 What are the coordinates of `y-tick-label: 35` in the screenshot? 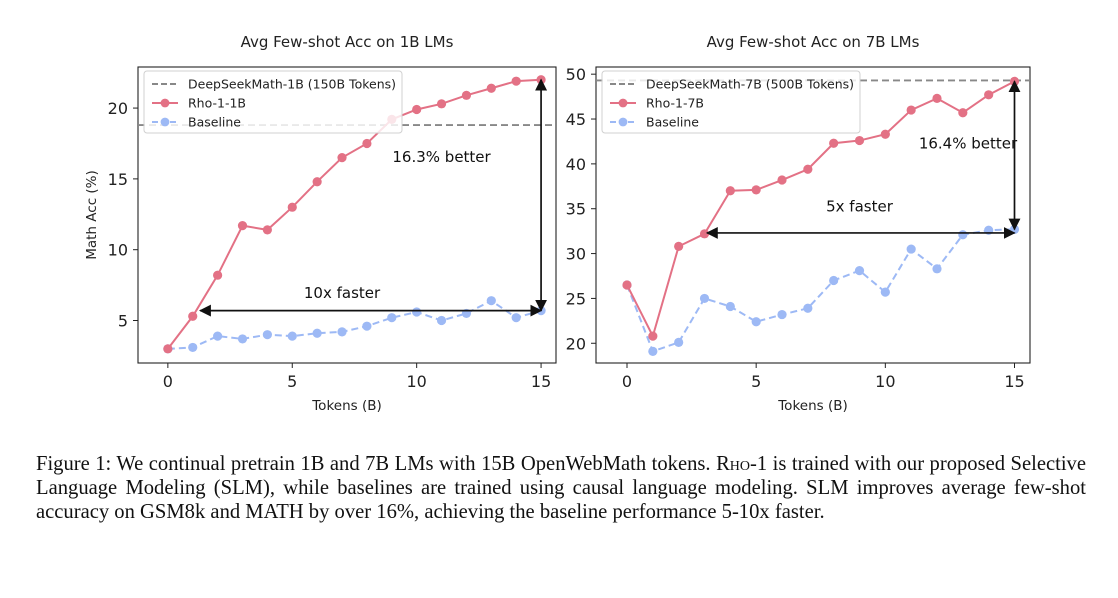 It's located at (576, 209).